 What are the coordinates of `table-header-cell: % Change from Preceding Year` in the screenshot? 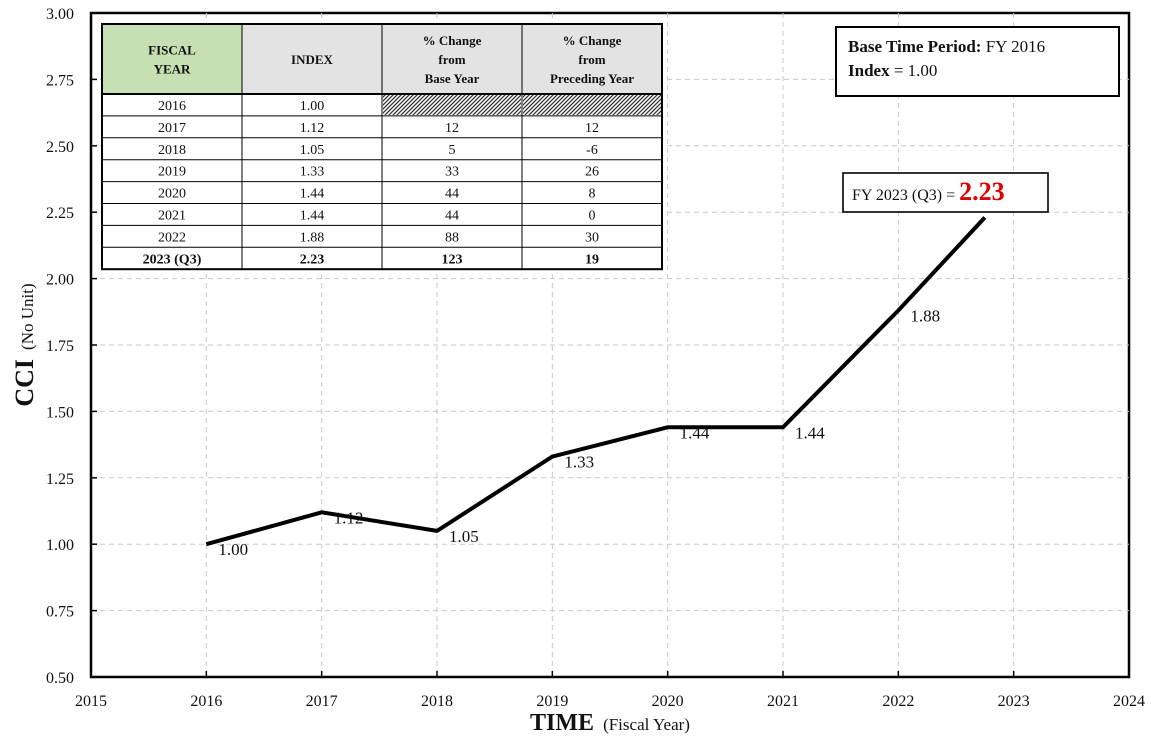 It's located at (592, 59).